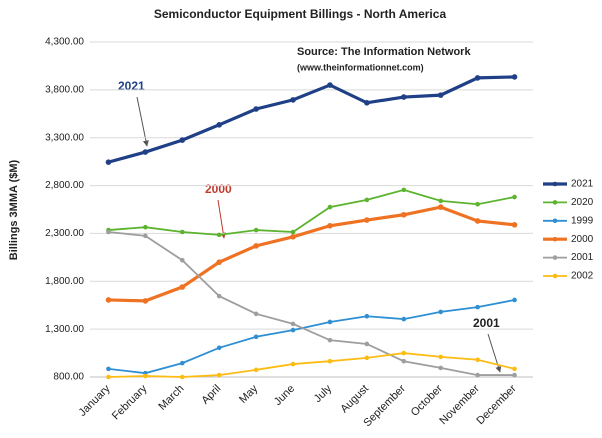 The image size is (602, 438). What do you see at coordinates (64, 42) in the screenshot?
I see `y-tick-label: 4,300.00` at bounding box center [64, 42].